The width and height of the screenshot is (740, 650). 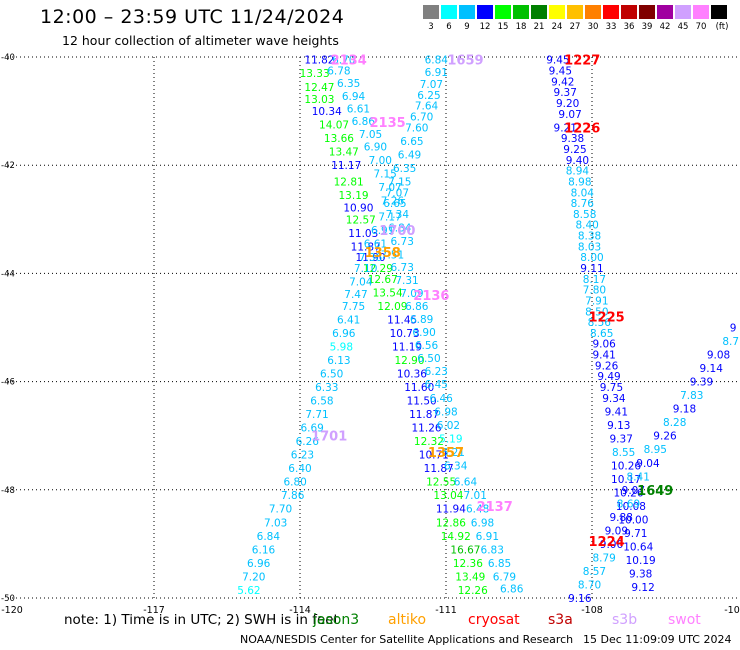 What do you see at coordinates (683, 27) in the screenshot?
I see `legend-label: 45` at bounding box center [683, 27].